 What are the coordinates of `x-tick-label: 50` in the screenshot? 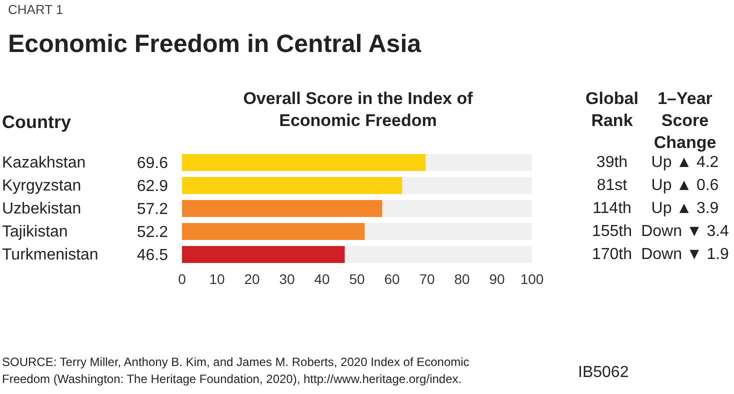 It's located at (357, 278).